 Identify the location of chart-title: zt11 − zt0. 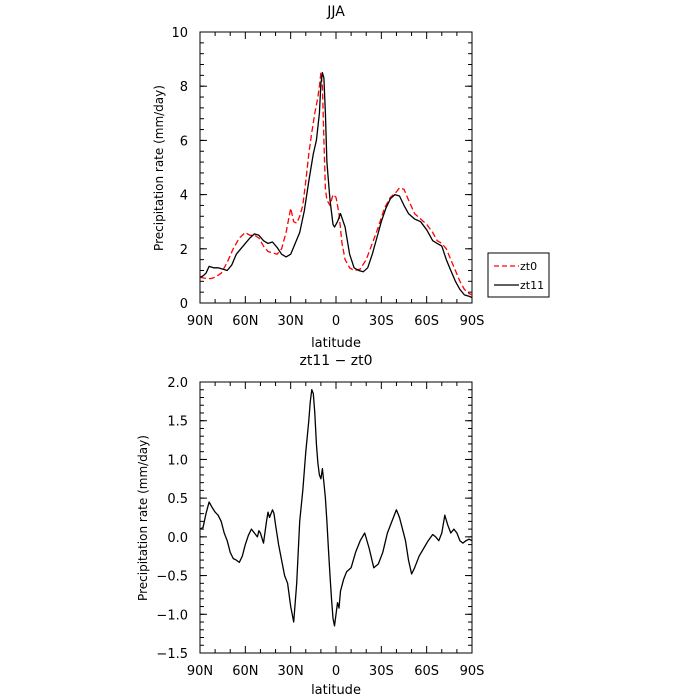
(335, 361).